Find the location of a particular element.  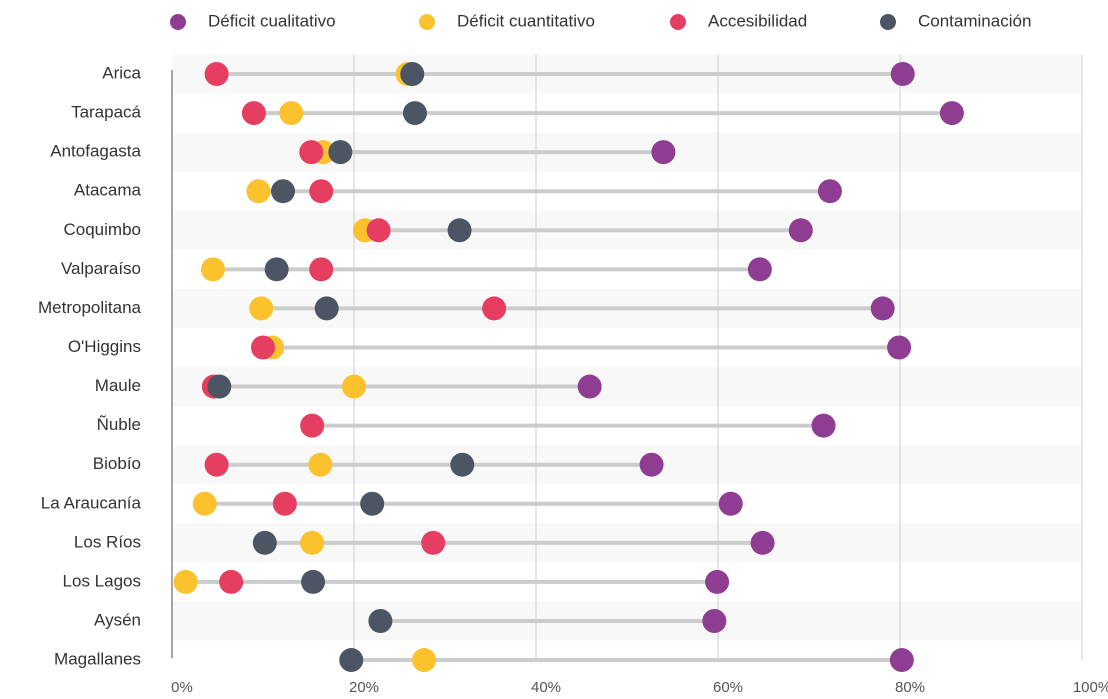

y-tick-label: Magallanes is located at coordinates (97, 659).